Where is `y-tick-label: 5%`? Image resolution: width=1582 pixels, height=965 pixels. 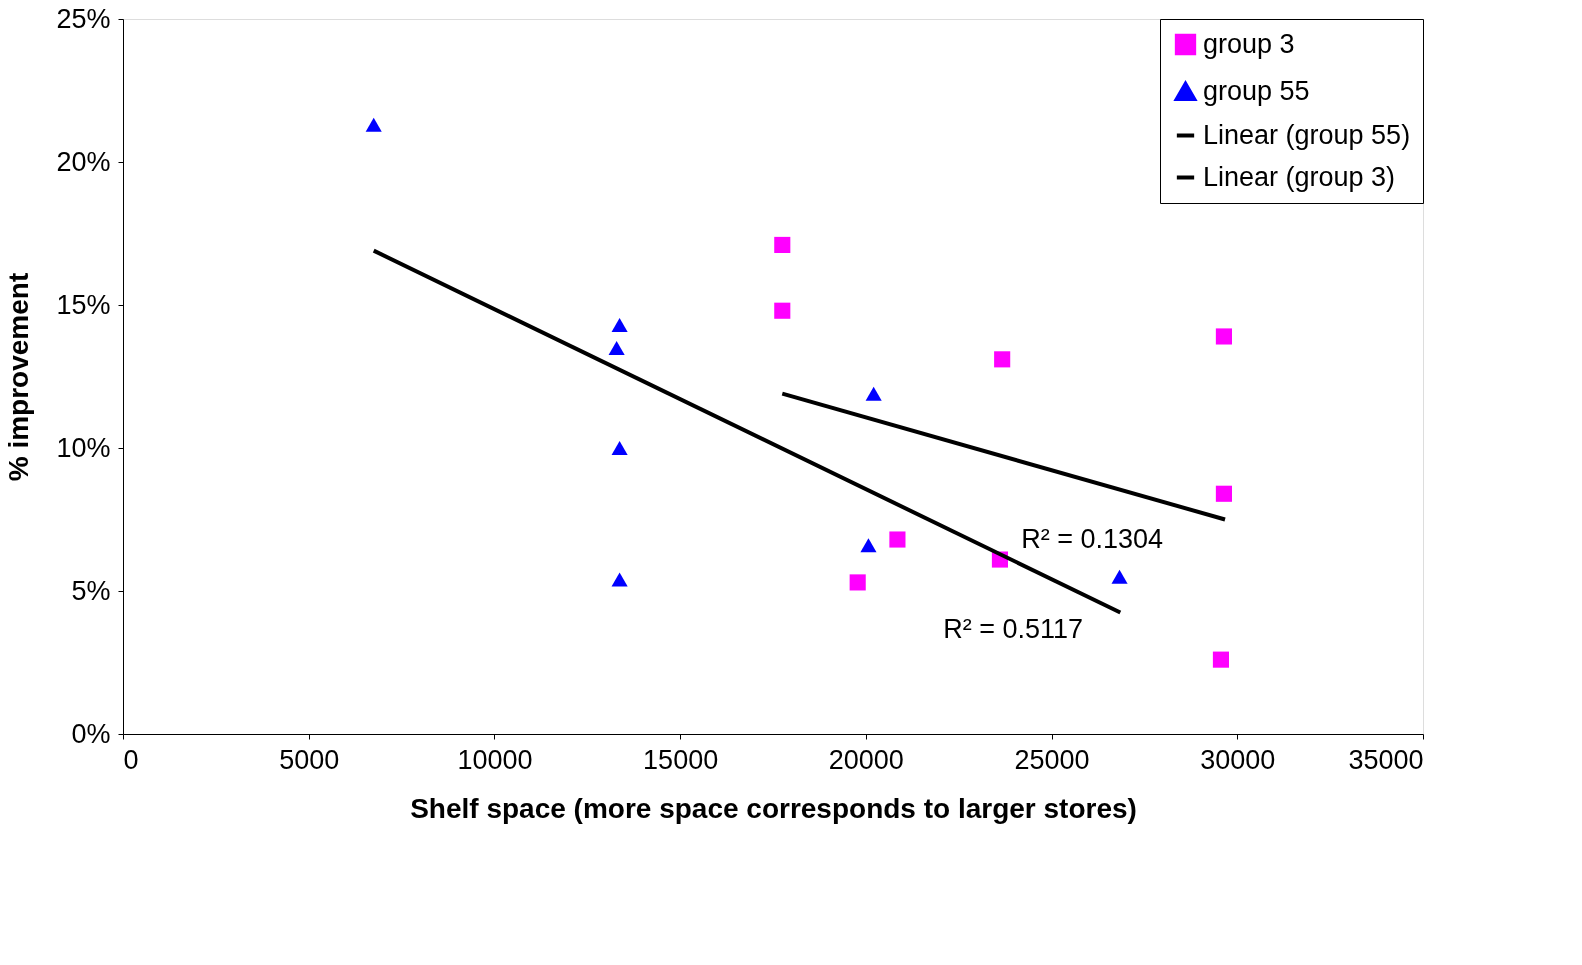
y-tick-label: 5% is located at coordinates (91, 590).